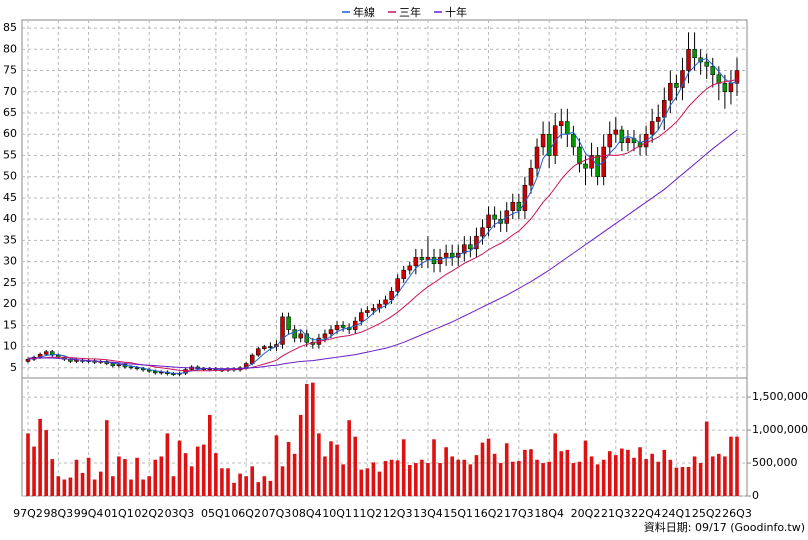 The height and width of the screenshot is (540, 808). Describe the element at coordinates (755, 495) in the screenshot. I see `y2-tick-label: 0` at that location.